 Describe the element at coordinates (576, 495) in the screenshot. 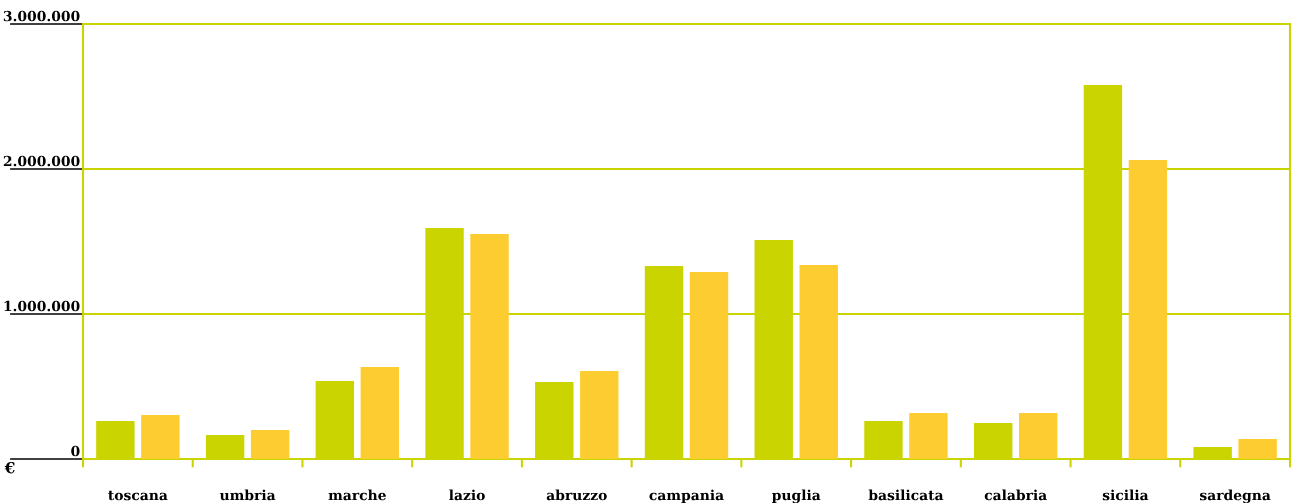

I see `x-tick-label: abruzzo` at that location.